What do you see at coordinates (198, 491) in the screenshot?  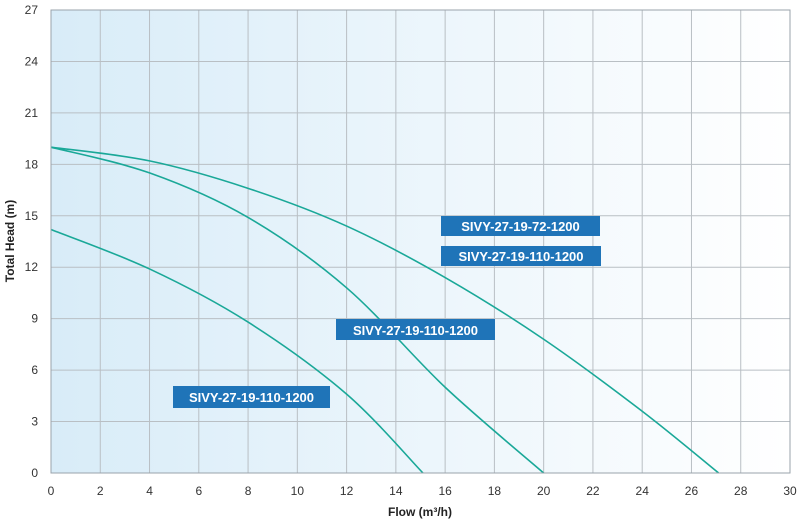 I see `x-tick-label-3: 6` at bounding box center [198, 491].